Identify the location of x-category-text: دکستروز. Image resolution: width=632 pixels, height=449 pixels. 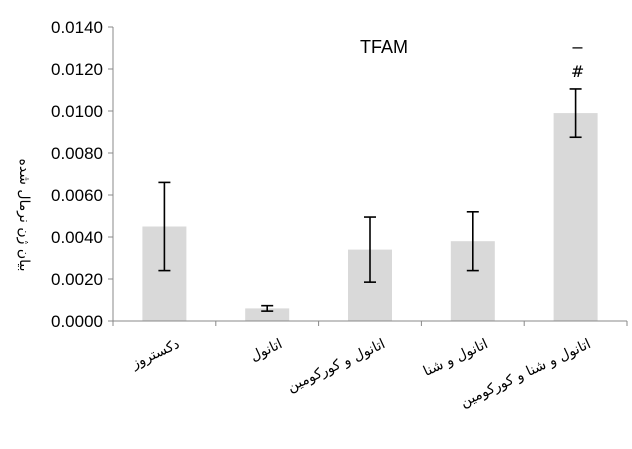
(155, 354).